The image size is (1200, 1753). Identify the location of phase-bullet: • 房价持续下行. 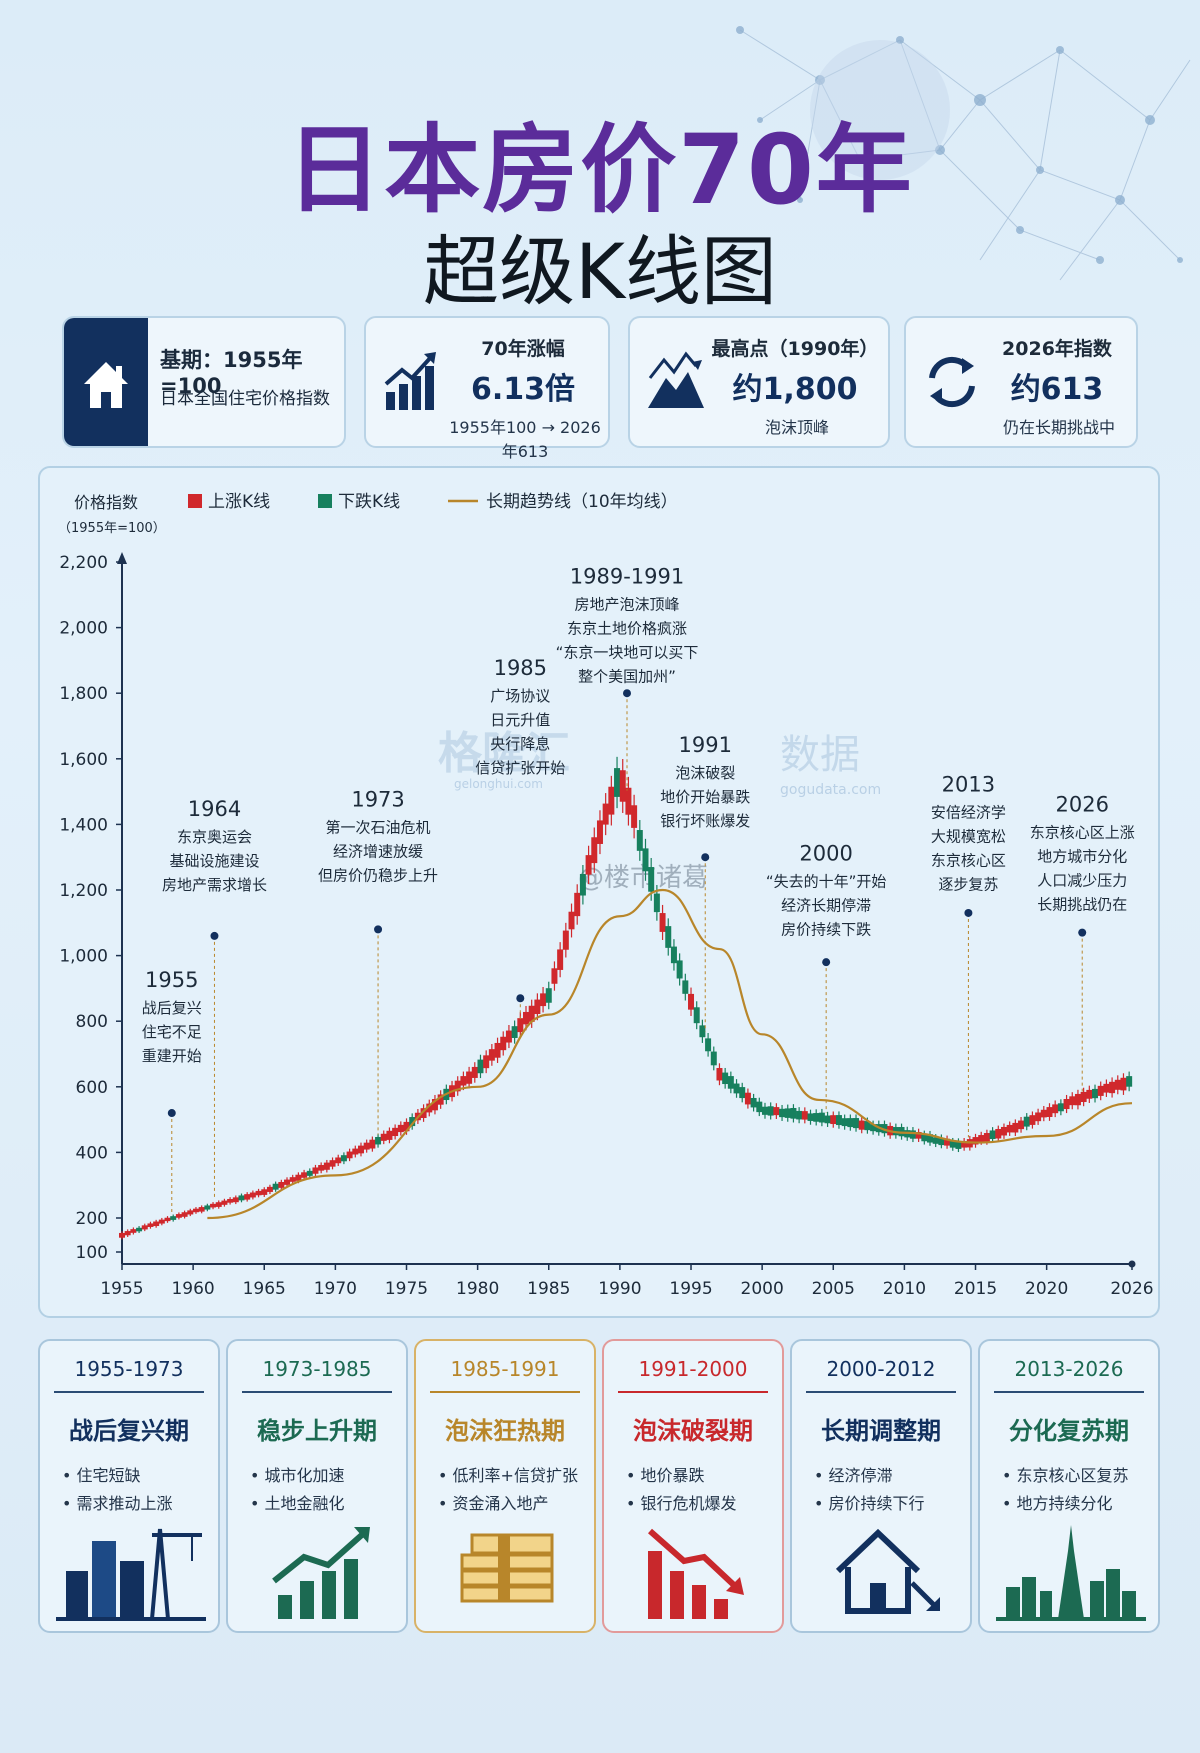
(869, 1503).